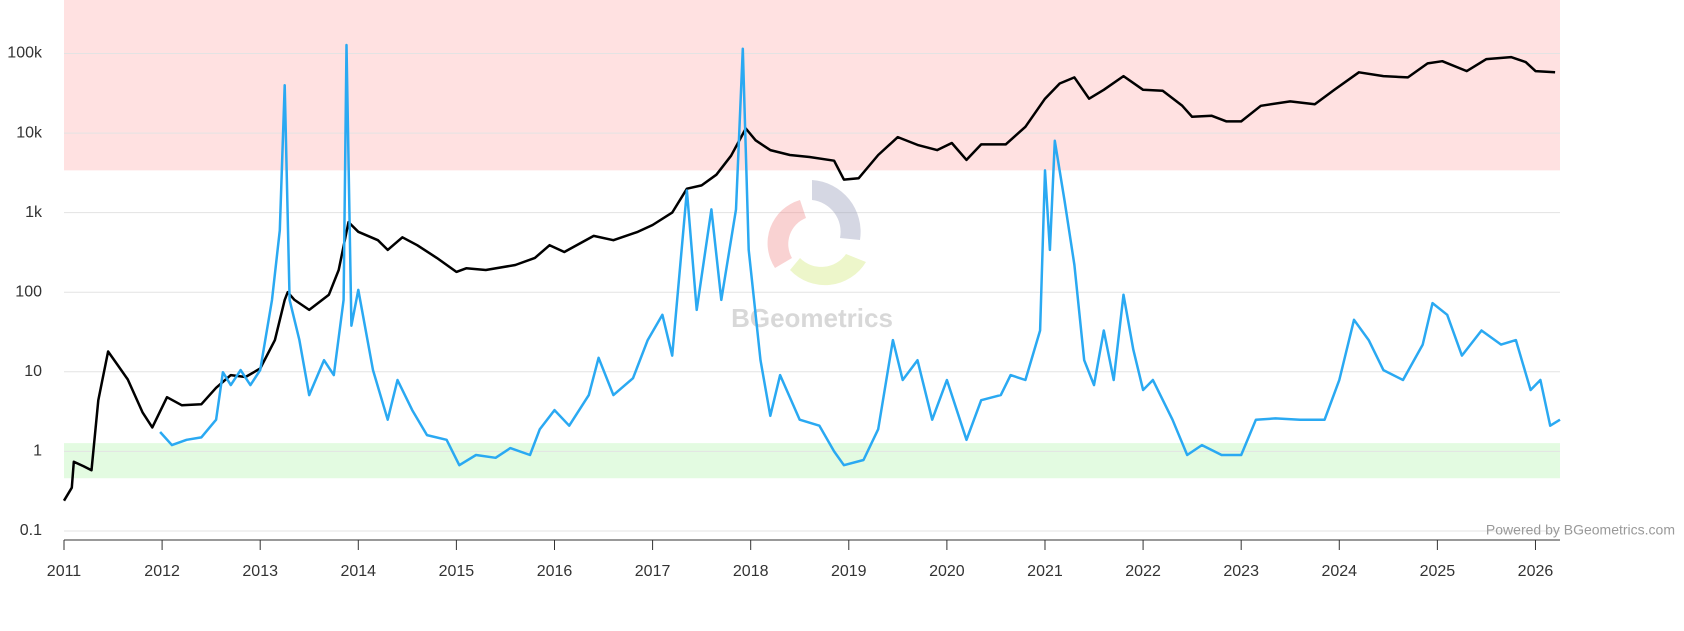 Image resolution: width=1684 pixels, height=631 pixels. What do you see at coordinates (31, 530) in the screenshot?
I see `y-tick-label: 0.1` at bounding box center [31, 530].